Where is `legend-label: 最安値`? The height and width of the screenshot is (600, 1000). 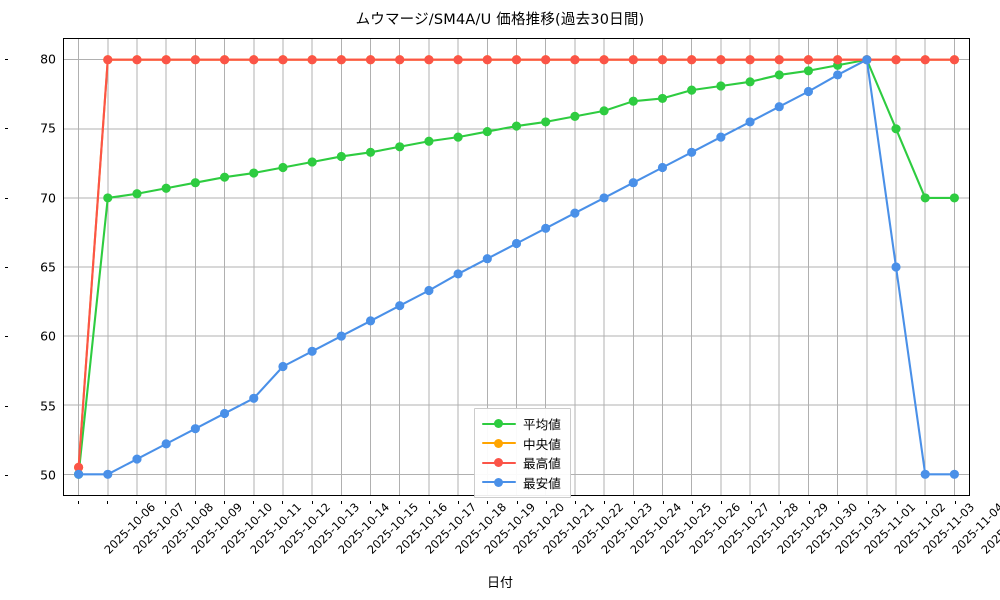
legend-label: 最安値 is located at coordinates (542, 483).